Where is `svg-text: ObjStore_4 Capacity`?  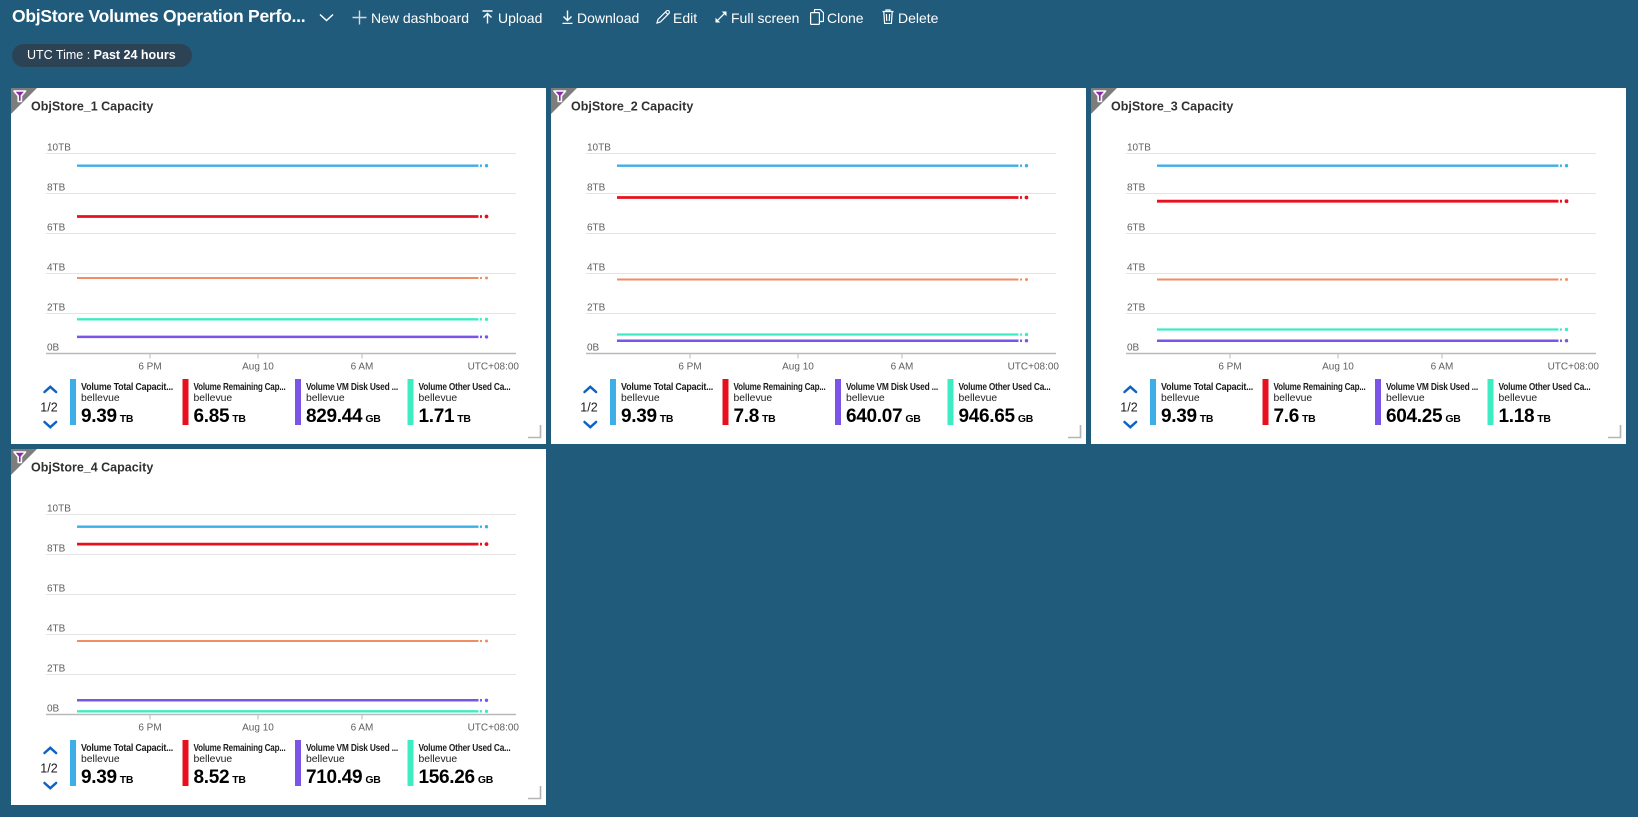
svg-text: ObjStore_4 Capacity is located at coordinates (92, 467).